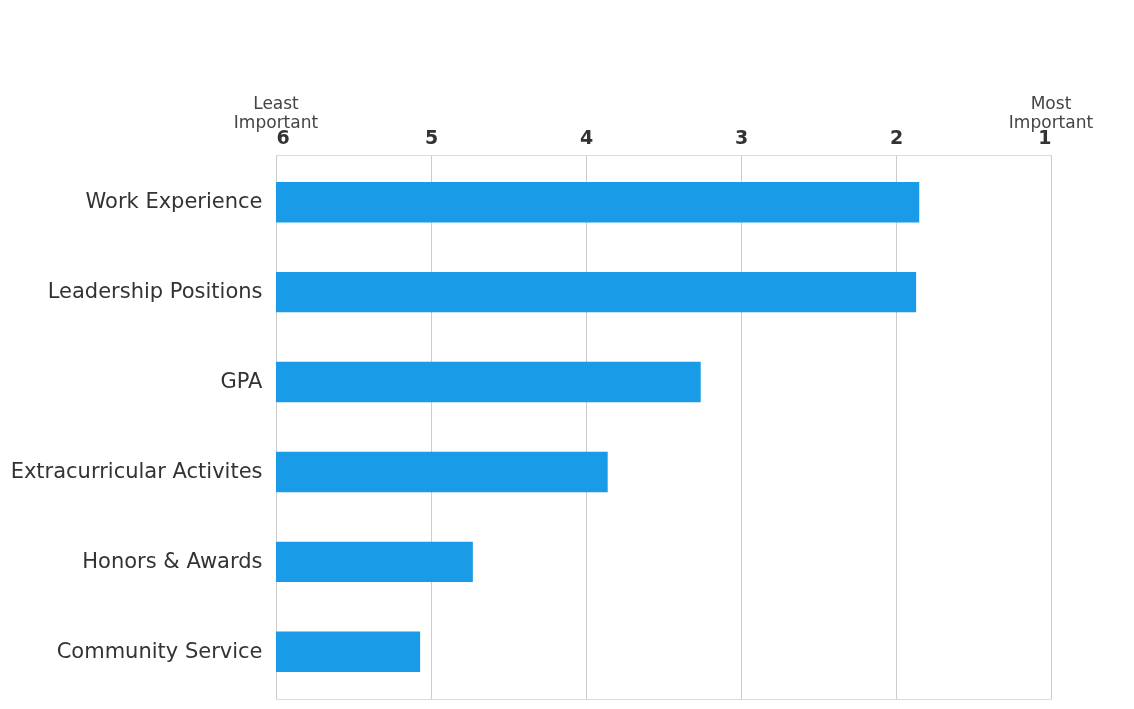 This screenshot has height=709, width=1134. I want to click on x-tick-label: 2, so click(896, 136).